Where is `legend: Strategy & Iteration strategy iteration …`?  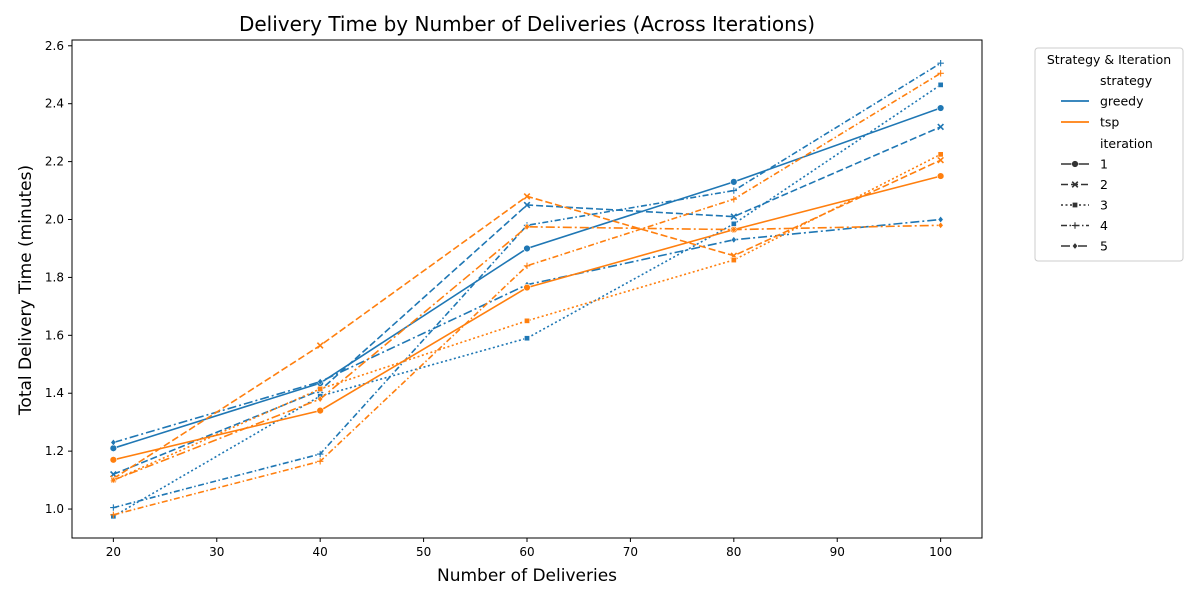
legend: Strategy & Iteration strategy iteration … is located at coordinates (1109, 154).